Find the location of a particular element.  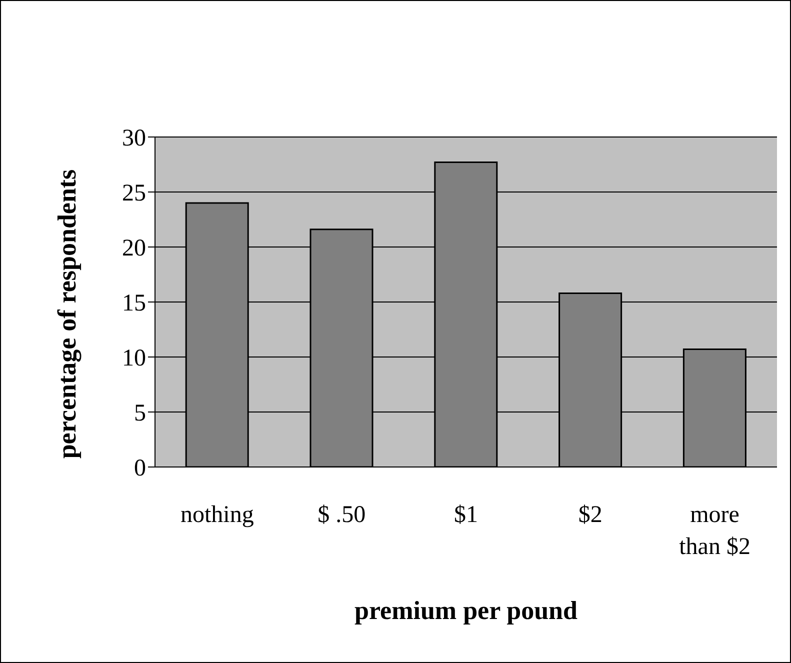

y-tick-label: 25 is located at coordinates (134, 193).